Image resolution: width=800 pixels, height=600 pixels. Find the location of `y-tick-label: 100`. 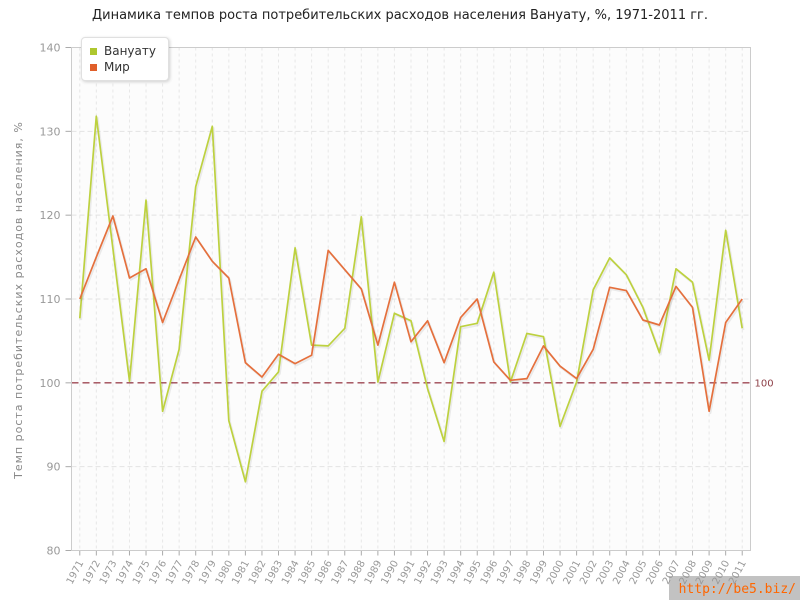

y-tick-label: 100 is located at coordinates (50, 383).